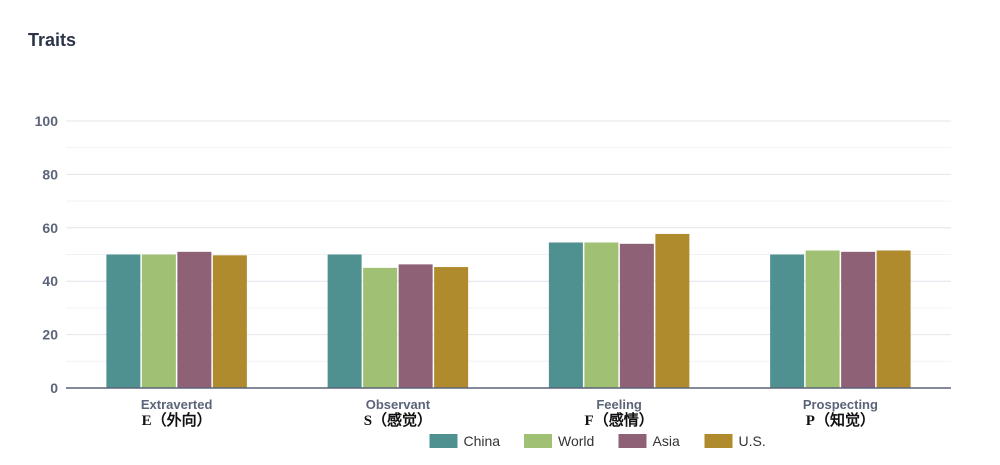 This screenshot has width=1000, height=465. Describe the element at coordinates (619, 420) in the screenshot. I see `x-category-sublabel: F（感情）` at that location.